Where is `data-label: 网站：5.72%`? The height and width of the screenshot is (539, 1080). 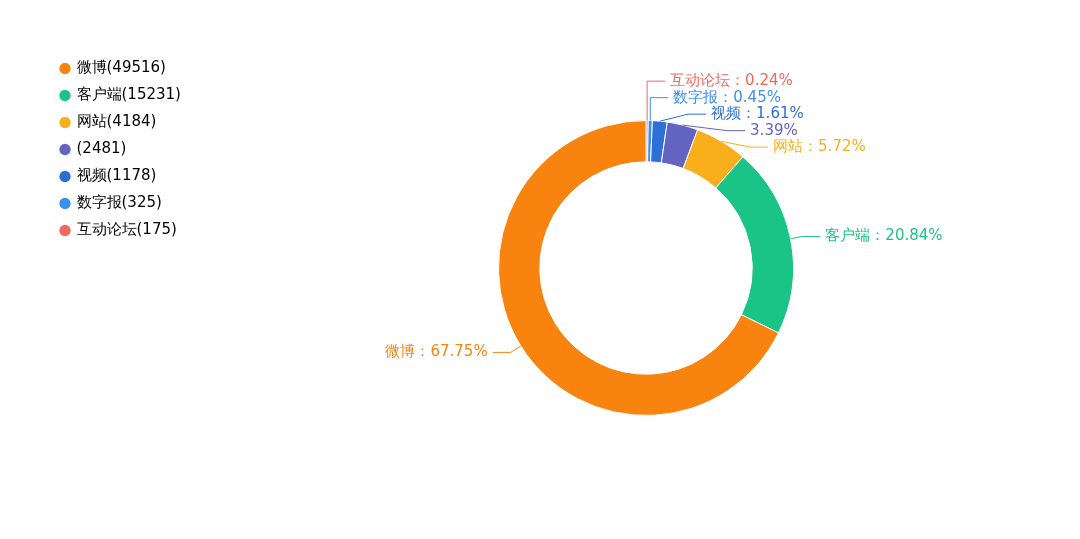 data-label: 网站：5.72% is located at coordinates (819, 146).